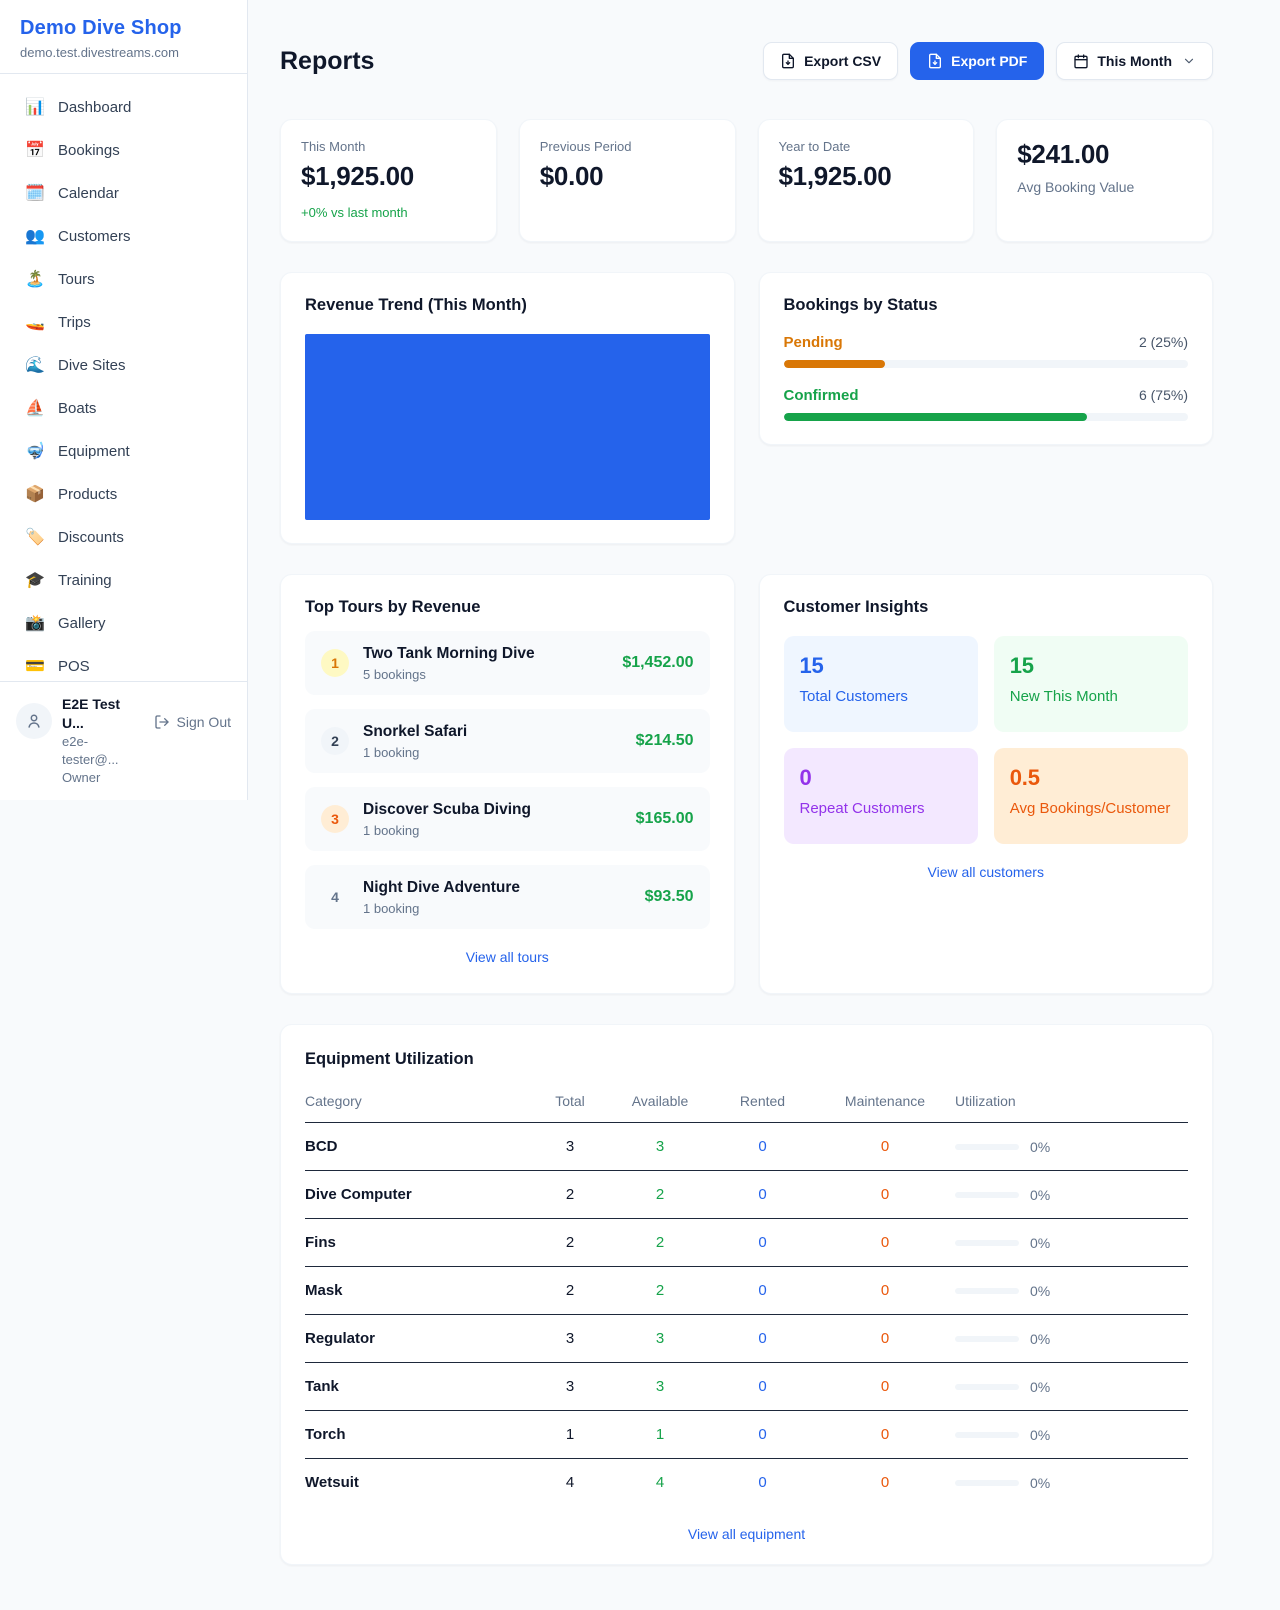  Describe the element at coordinates (76, 279) in the screenshot. I see `sidebar-item-label: Tours` at that location.